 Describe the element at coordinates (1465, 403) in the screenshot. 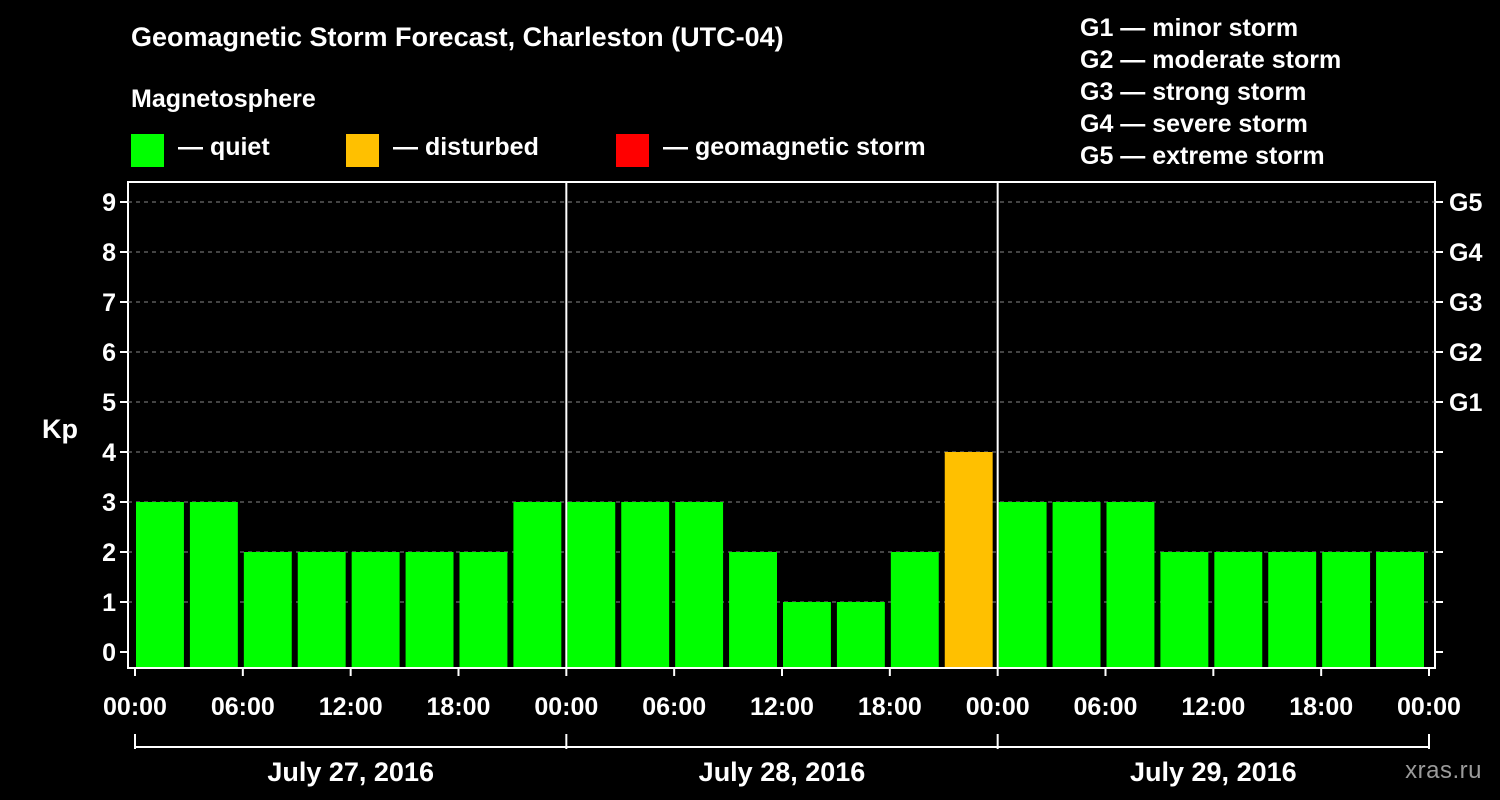

I see `g-scale-tick-label: G1` at that location.